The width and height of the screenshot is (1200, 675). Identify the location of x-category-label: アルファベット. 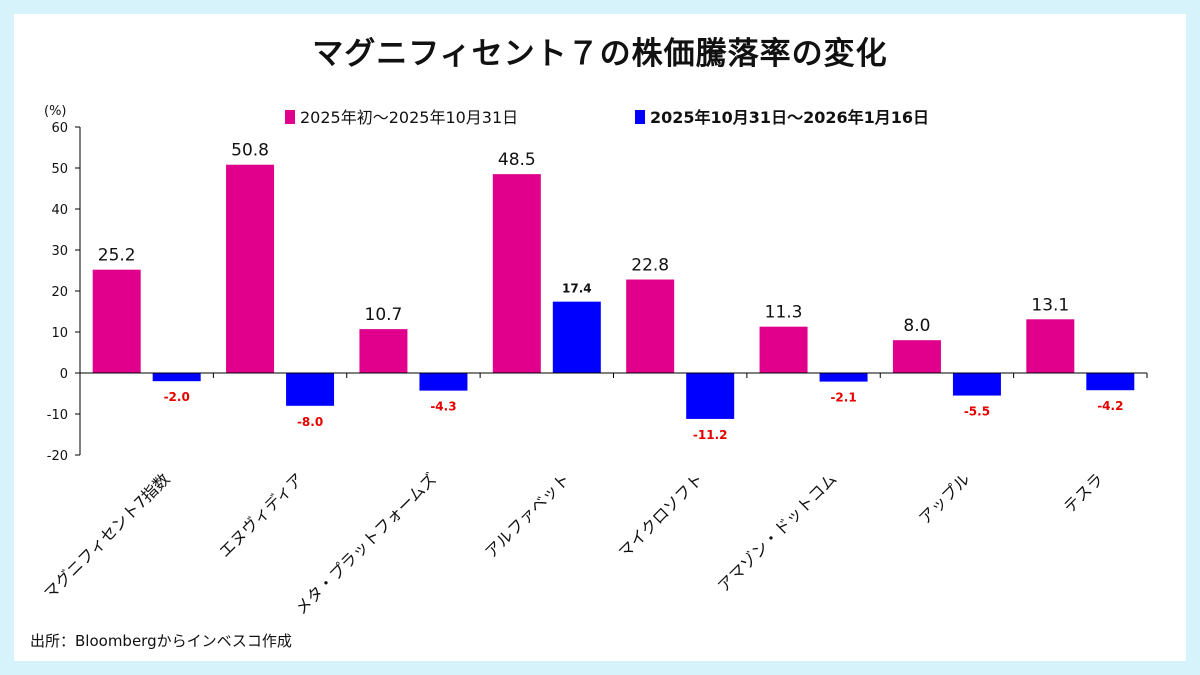
(527, 515).